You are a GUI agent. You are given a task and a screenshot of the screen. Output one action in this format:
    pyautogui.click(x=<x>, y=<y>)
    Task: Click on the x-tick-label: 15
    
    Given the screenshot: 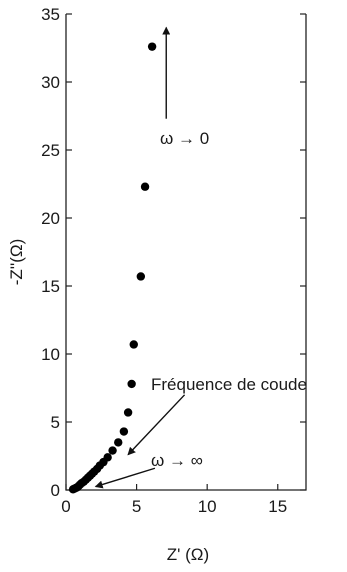 What is the action you would take?
    pyautogui.click(x=277, y=506)
    